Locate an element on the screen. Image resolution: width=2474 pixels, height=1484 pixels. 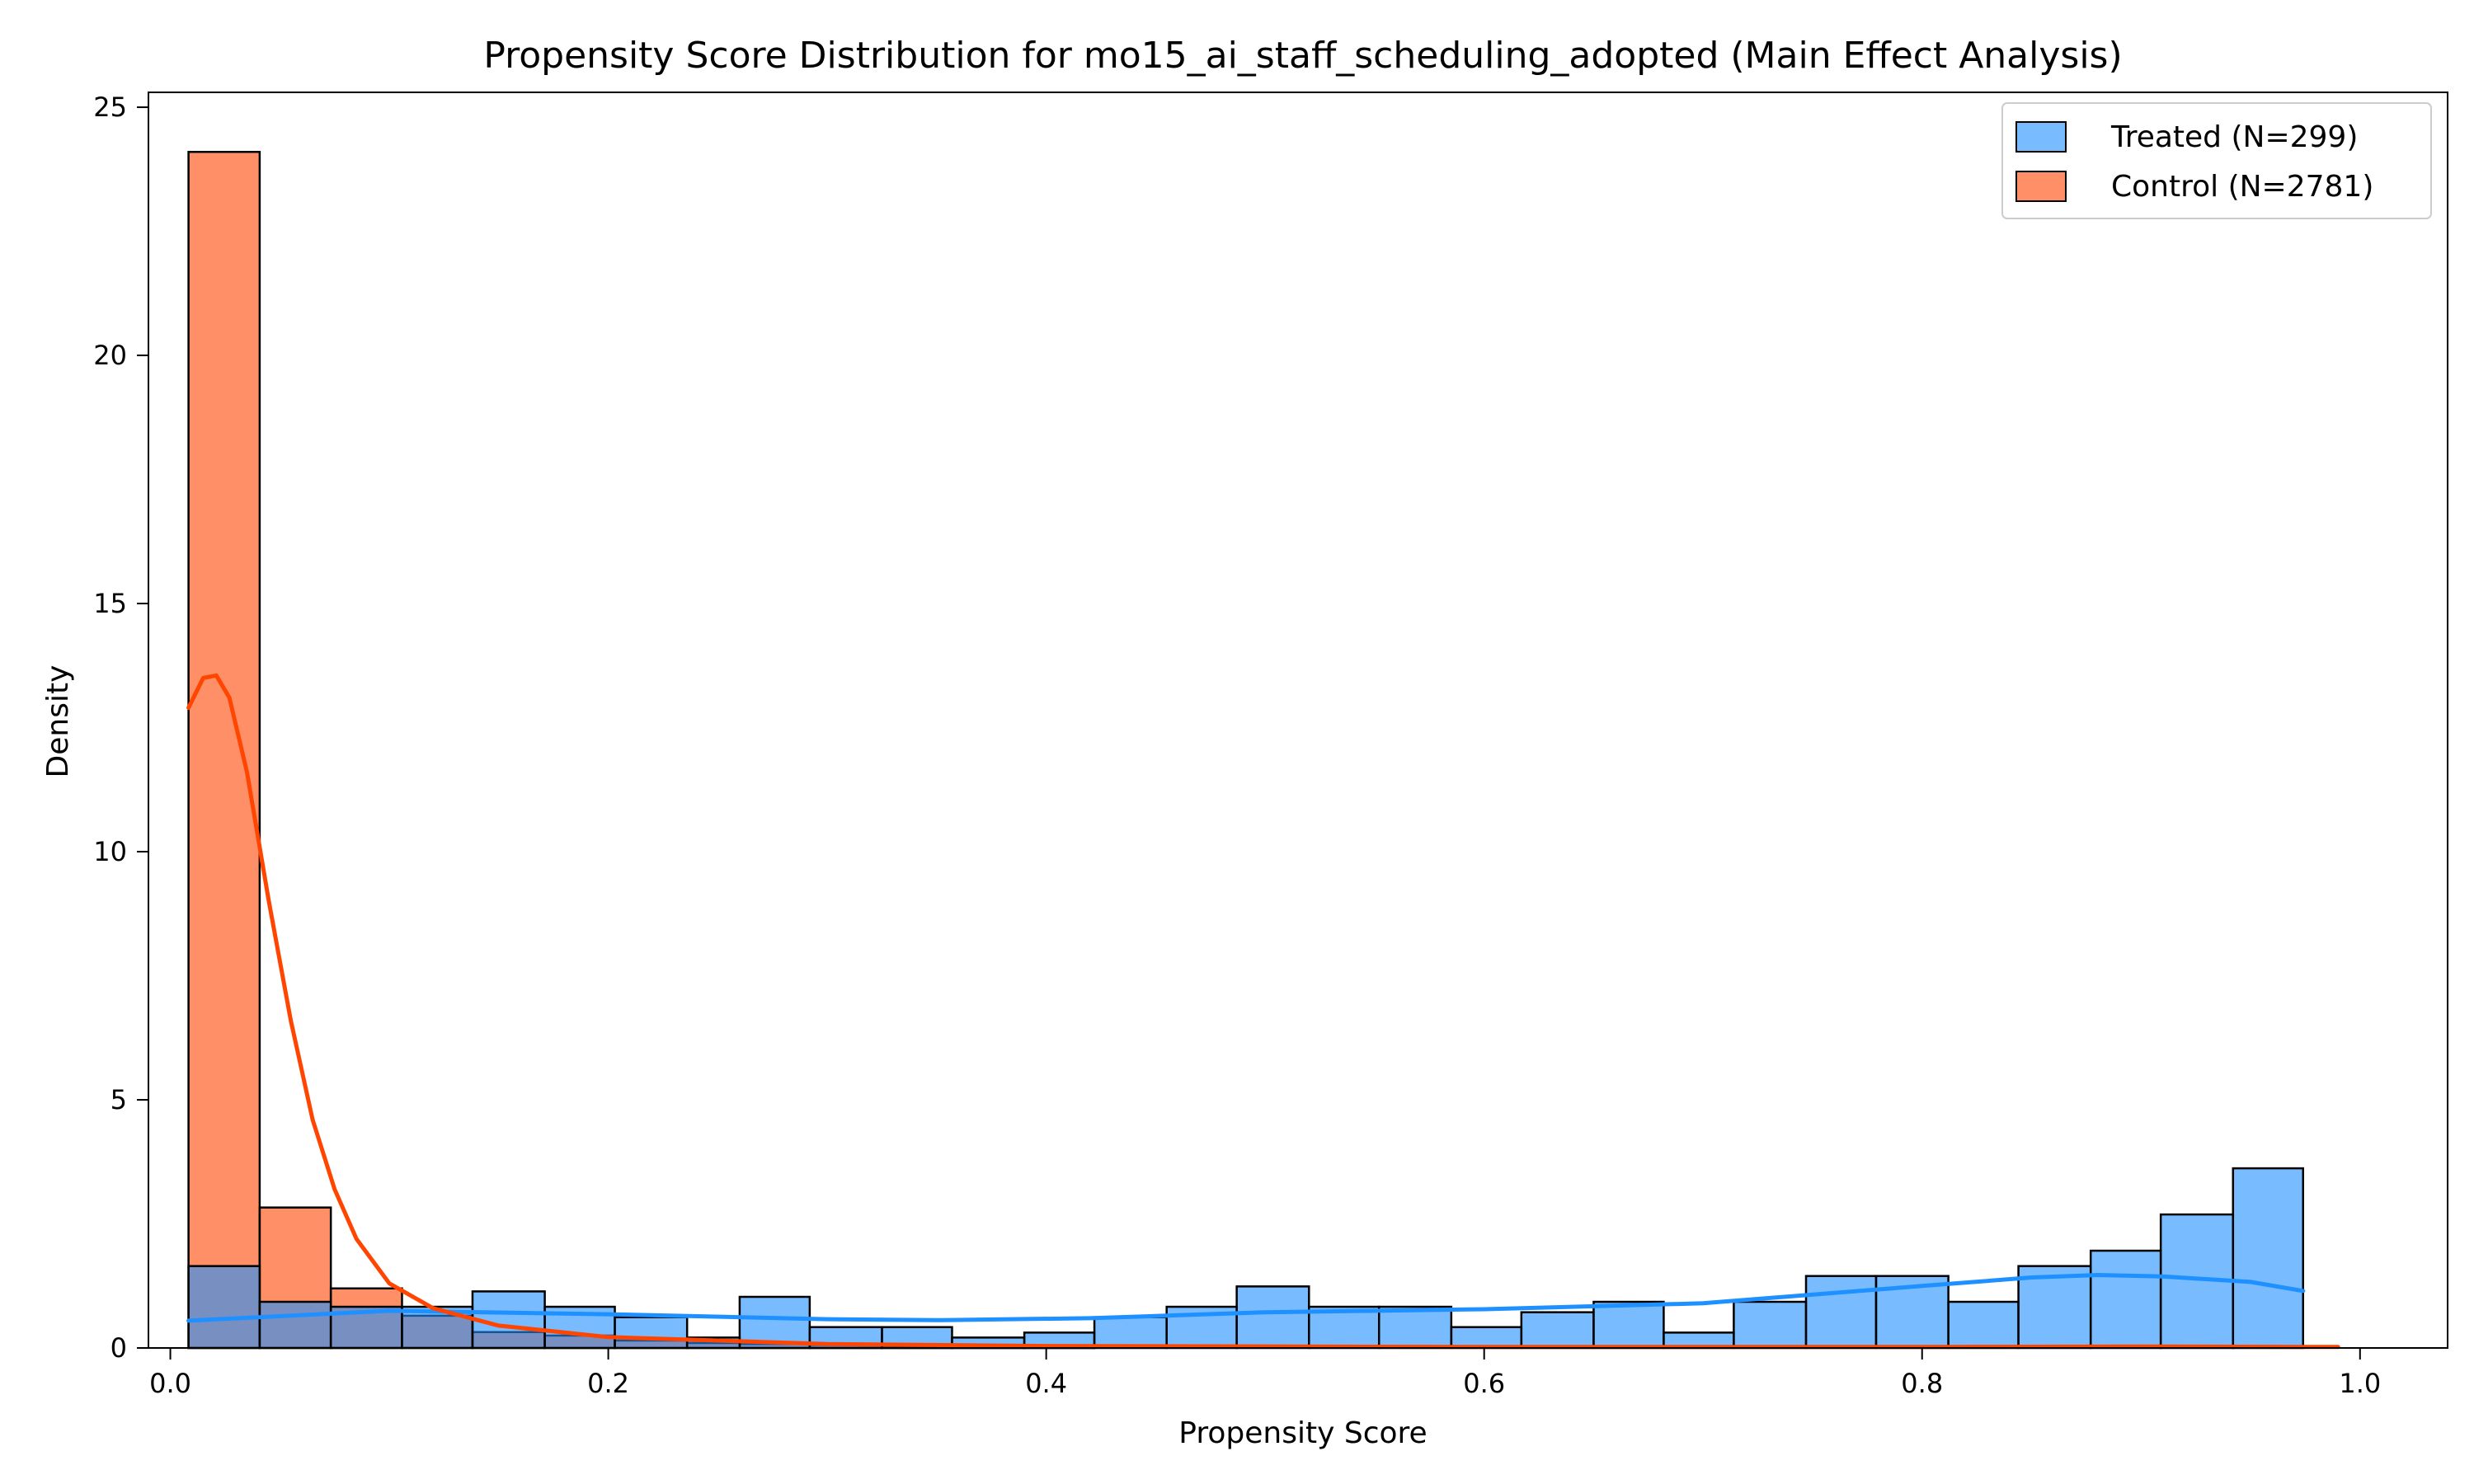
y-tick-label: 5 is located at coordinates (119, 1099).